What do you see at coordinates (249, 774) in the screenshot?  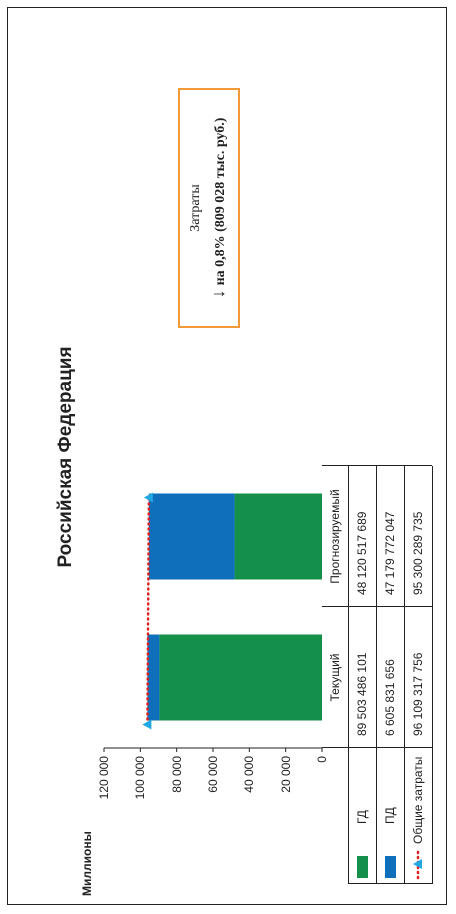 I see `y-tick-label: 40 000` at bounding box center [249, 774].